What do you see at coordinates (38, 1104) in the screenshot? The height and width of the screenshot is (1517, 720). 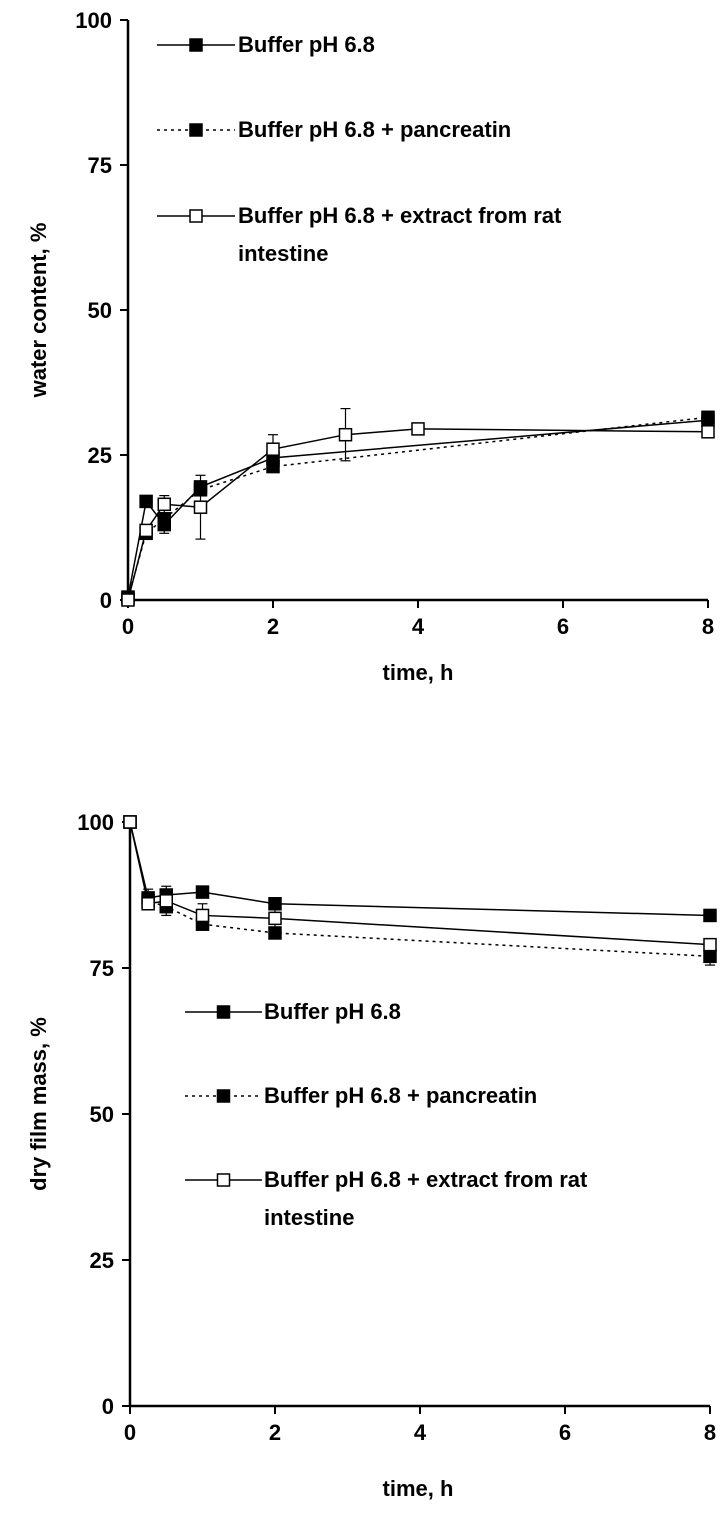 I see `y-axis-label: dry film mass, %` at bounding box center [38, 1104].